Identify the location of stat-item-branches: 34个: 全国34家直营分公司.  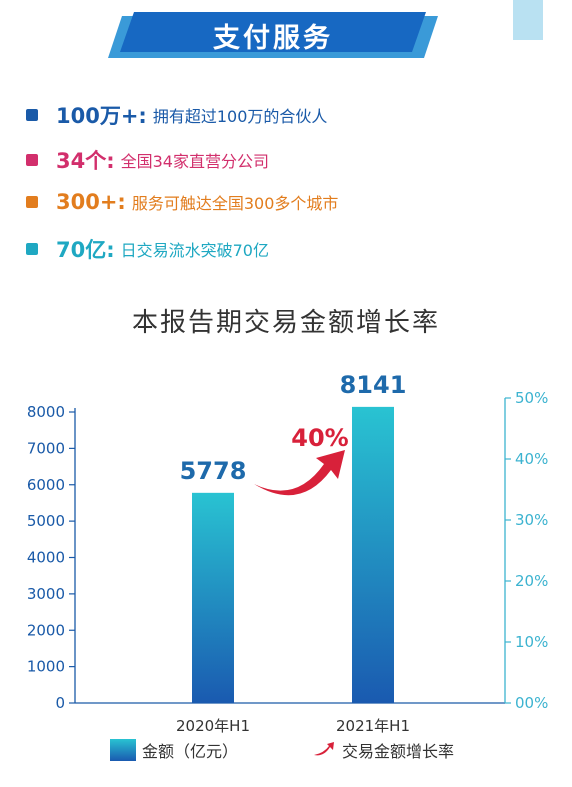
(147, 160).